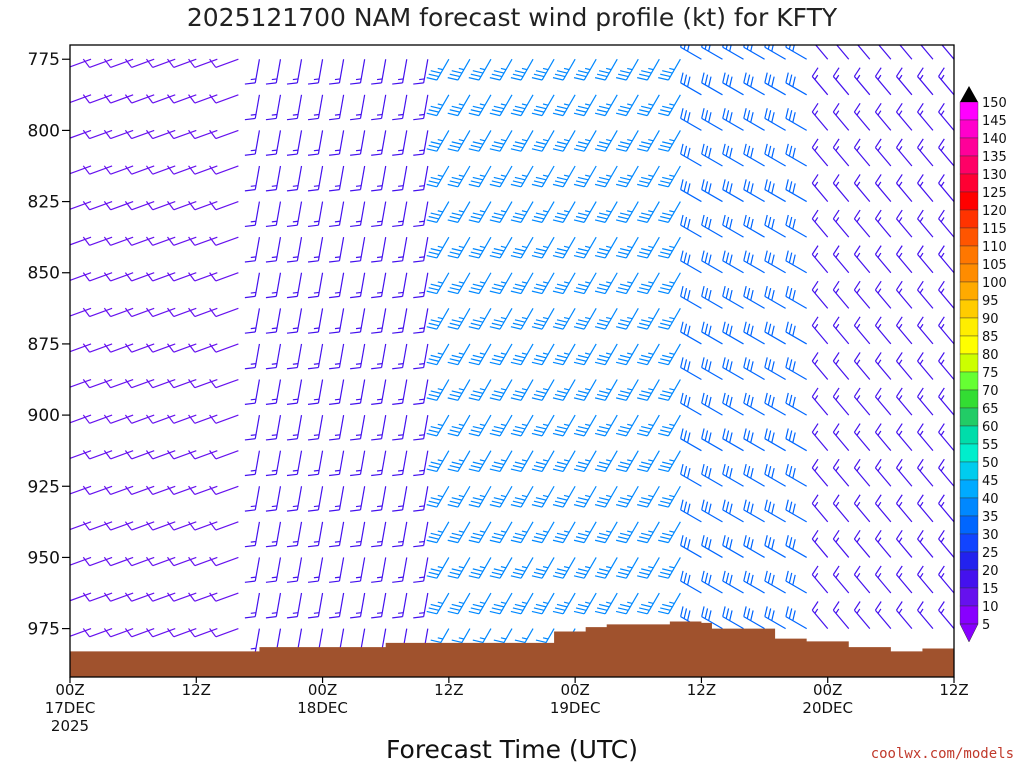  What do you see at coordinates (574, 690) in the screenshot?
I see `x-tick-label: 00Z` at bounding box center [574, 690].